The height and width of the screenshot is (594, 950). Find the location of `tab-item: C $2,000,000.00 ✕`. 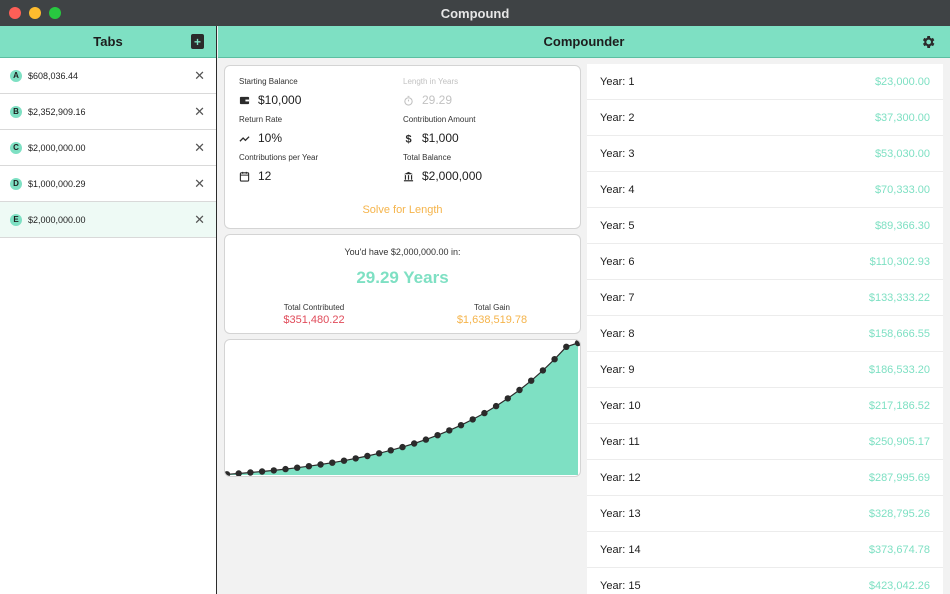

tab-item: C $2,000,000.00 ✕ is located at coordinates (108, 148).